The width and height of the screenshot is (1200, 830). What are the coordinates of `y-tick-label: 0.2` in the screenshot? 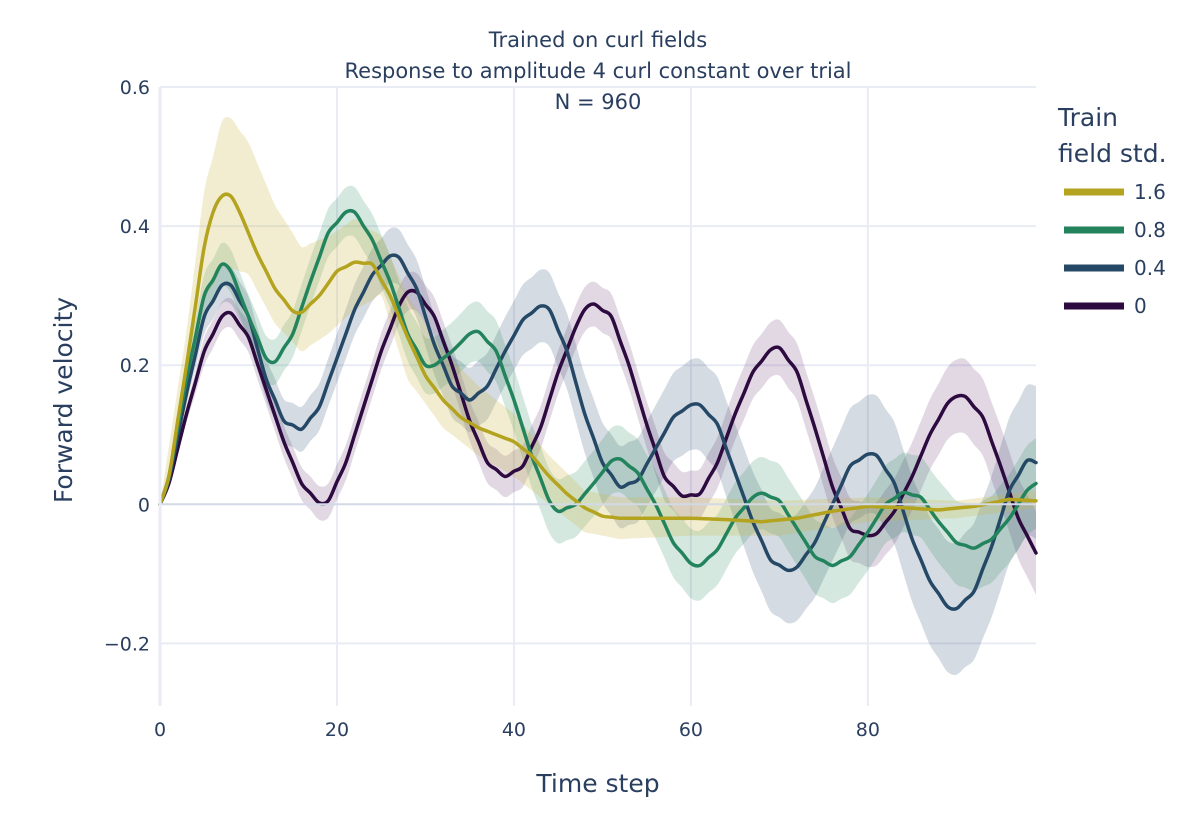 It's located at (135, 366).